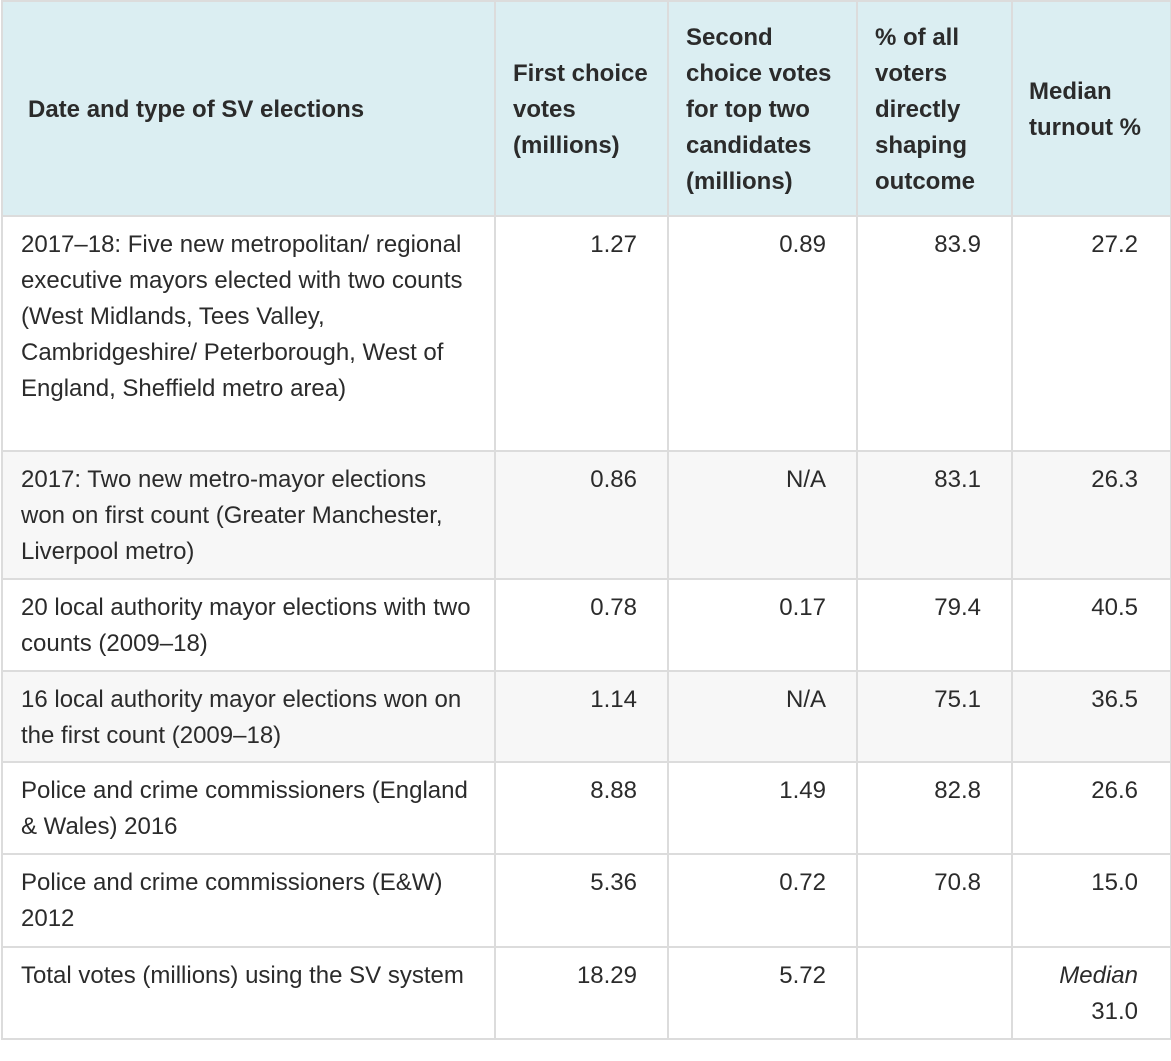 This screenshot has width=1171, height=1061. I want to click on first-choice-cell: 0.78, so click(581, 625).